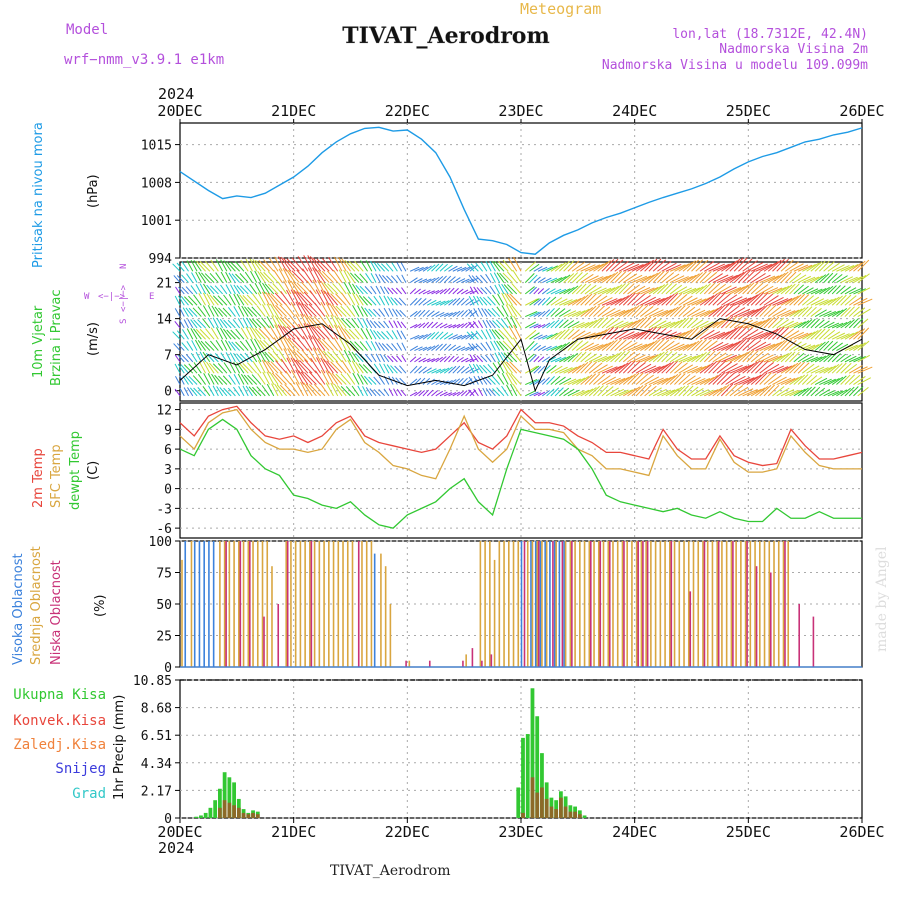 The image size is (900, 900). I want to click on wind-unit: (m/s), so click(93, 339).